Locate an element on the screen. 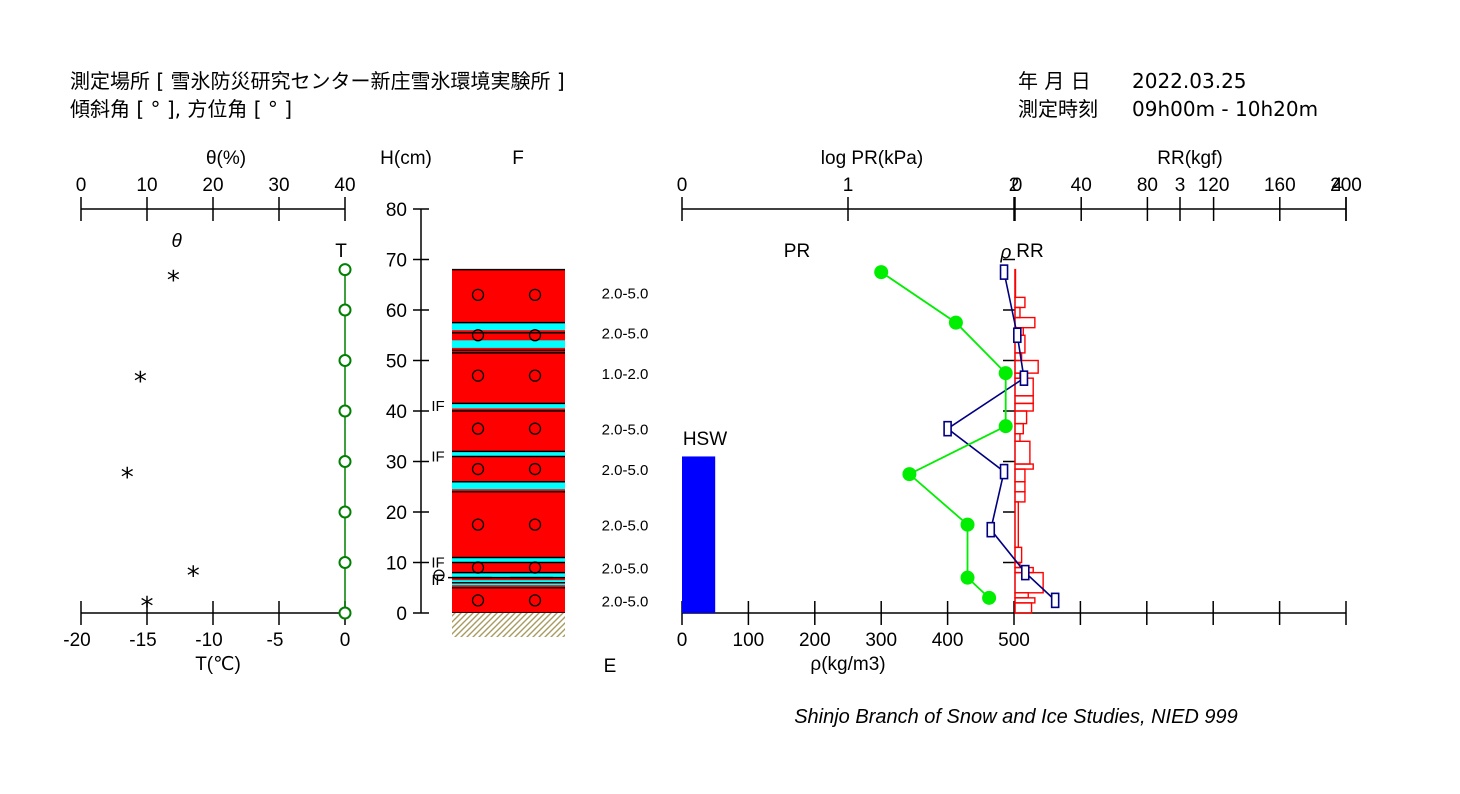 Image resolution: width=1460 pixels, height=794 pixels. pr-tick-label: 2 is located at coordinates (1014, 185).